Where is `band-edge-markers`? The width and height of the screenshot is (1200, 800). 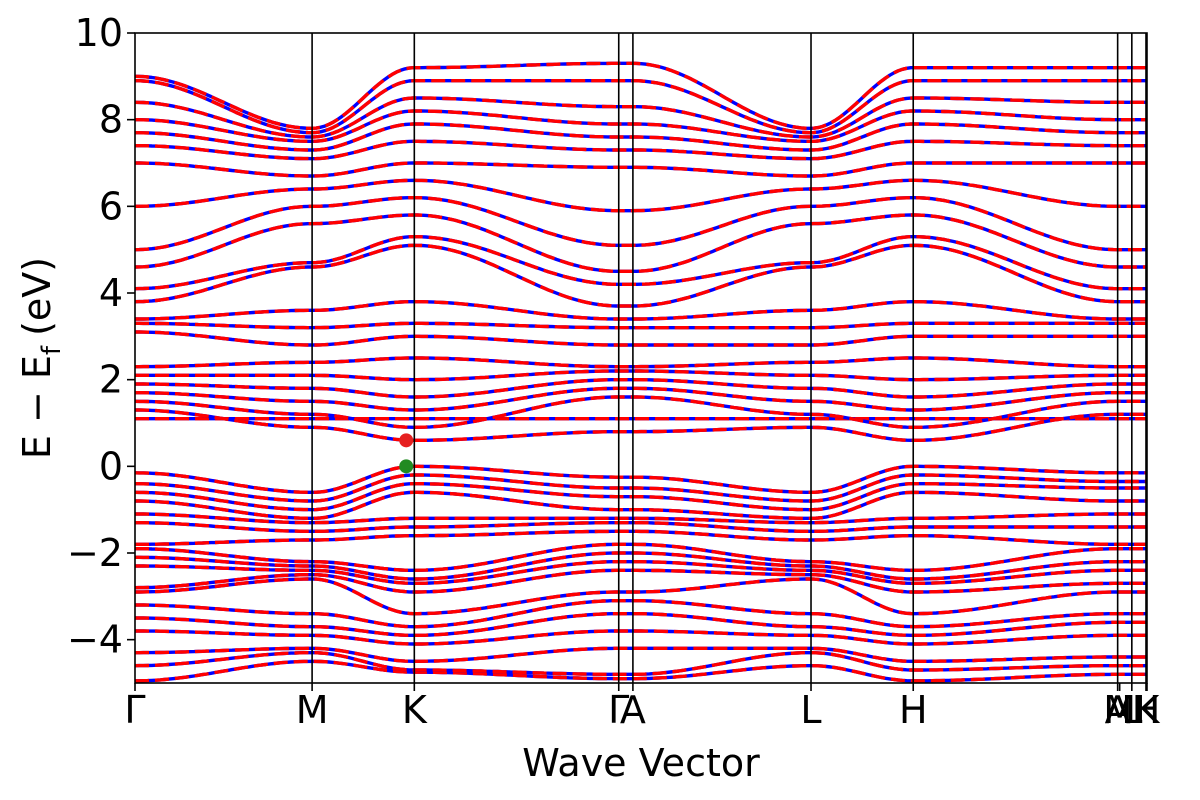 band-edge-markers is located at coordinates (406, 453).